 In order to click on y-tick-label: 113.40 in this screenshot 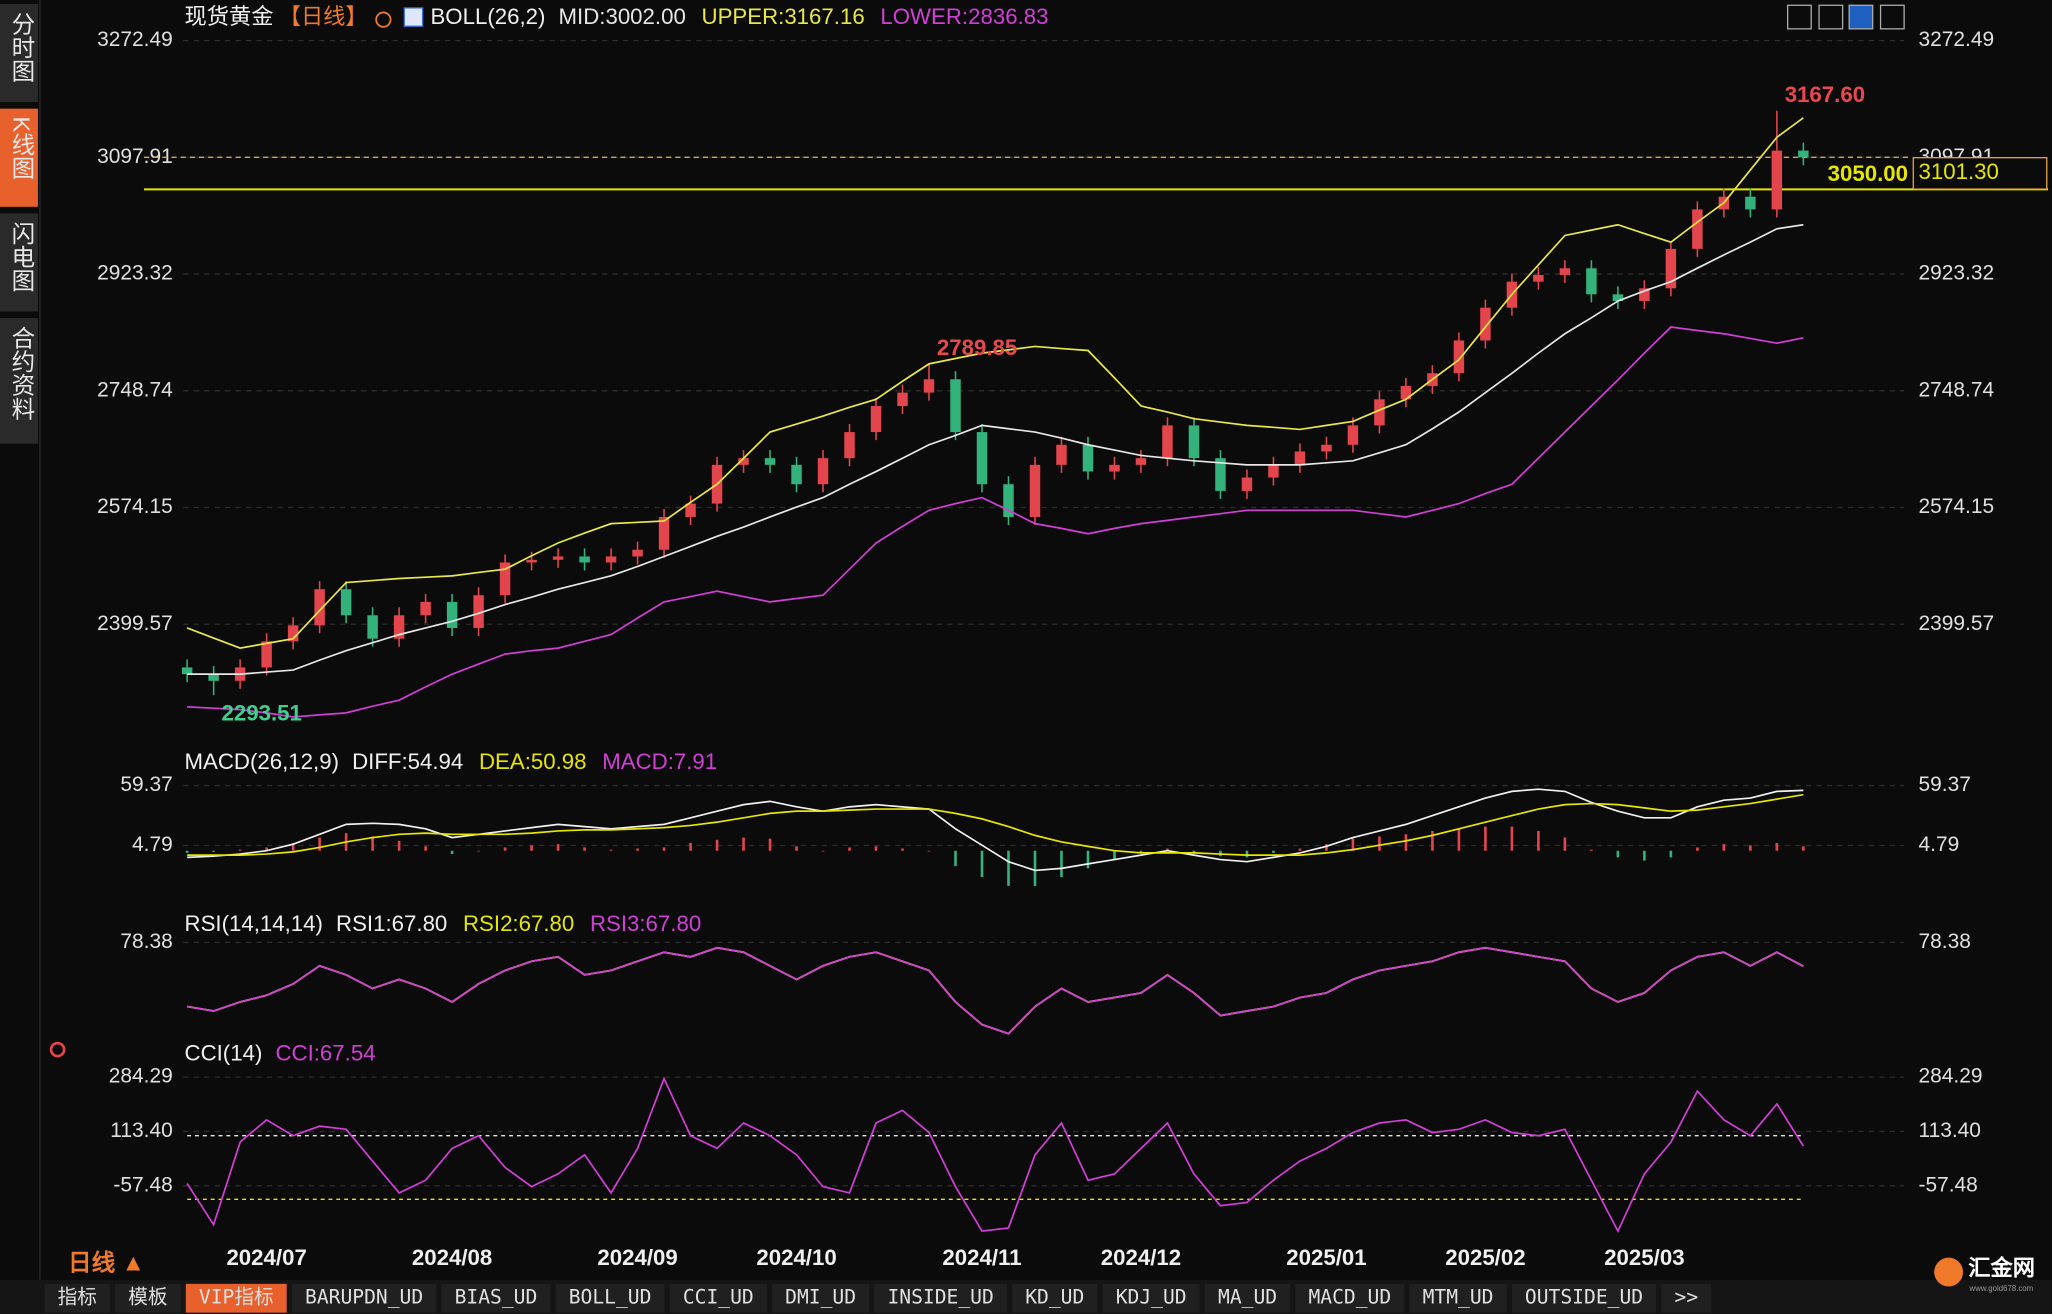, I will do `click(1950, 1130)`.